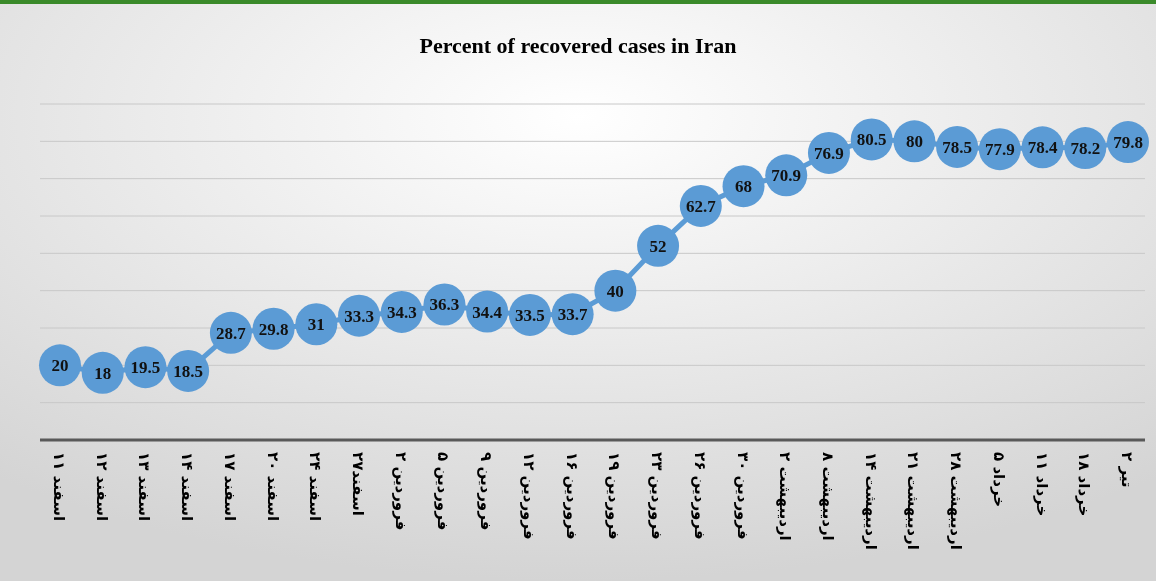 Image resolution: width=1156 pixels, height=581 pixels. I want to click on x-tick-label: ۵ فروردین, so click(443, 491).